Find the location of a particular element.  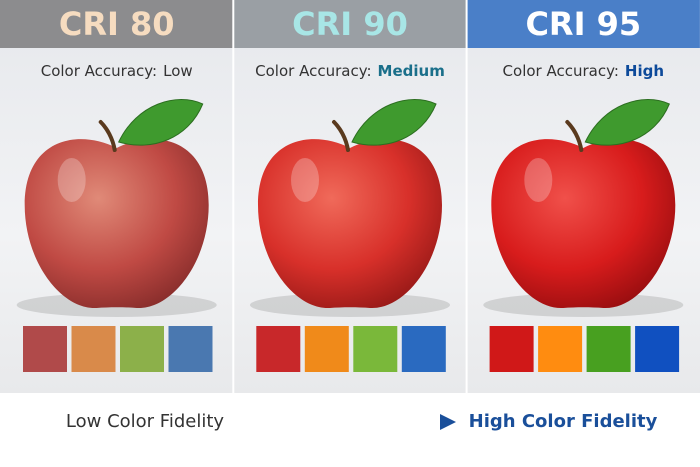

accuracy-level: Low is located at coordinates (178, 71).